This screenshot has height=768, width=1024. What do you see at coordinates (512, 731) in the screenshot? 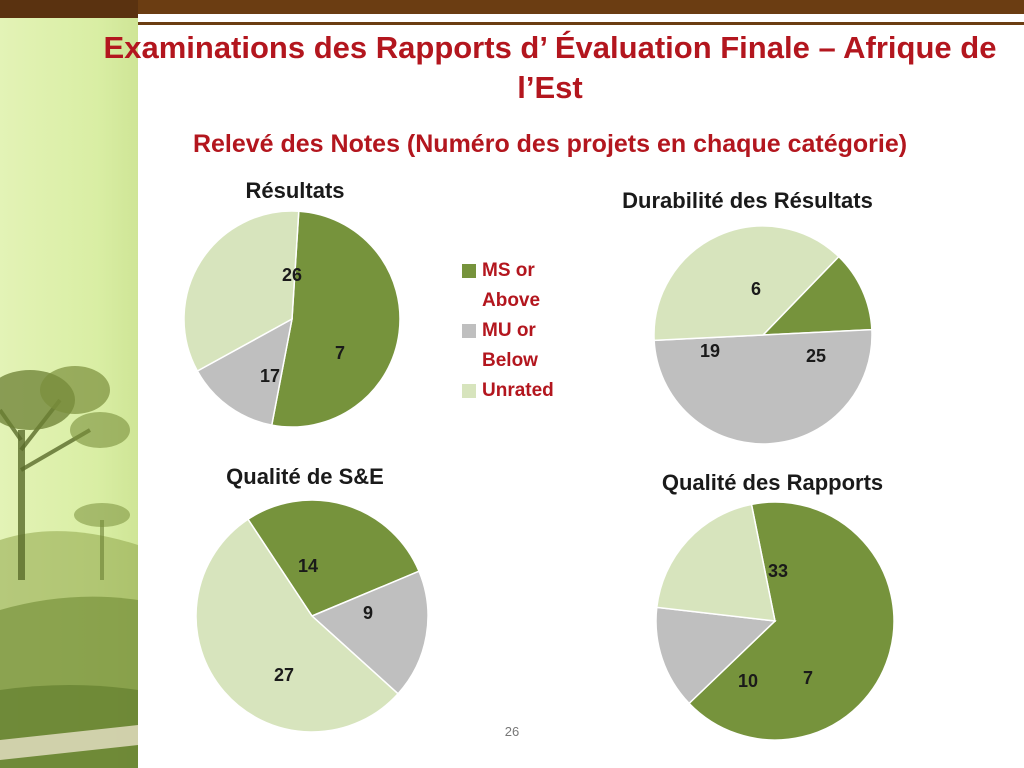
I see `page-number: 26` at bounding box center [512, 731].